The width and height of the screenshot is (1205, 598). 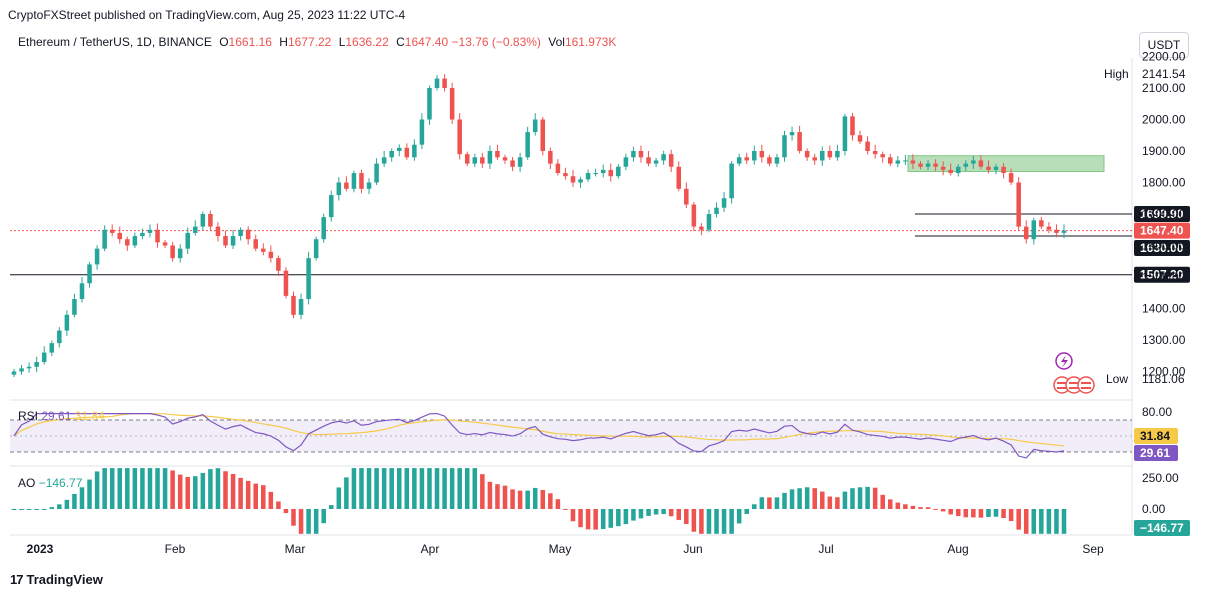 What do you see at coordinates (1164, 120) in the screenshot?
I see `price-tick-label: 2000.00` at bounding box center [1164, 120].